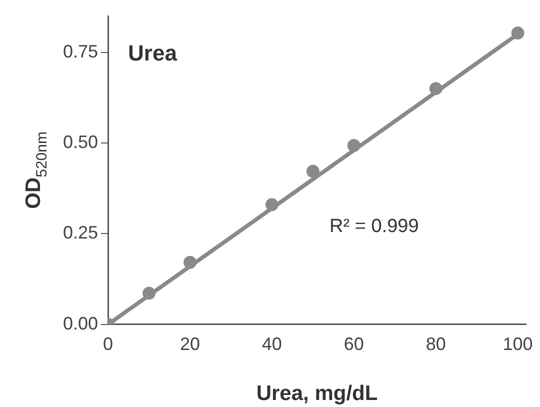  I want to click on point, so click(313, 171).